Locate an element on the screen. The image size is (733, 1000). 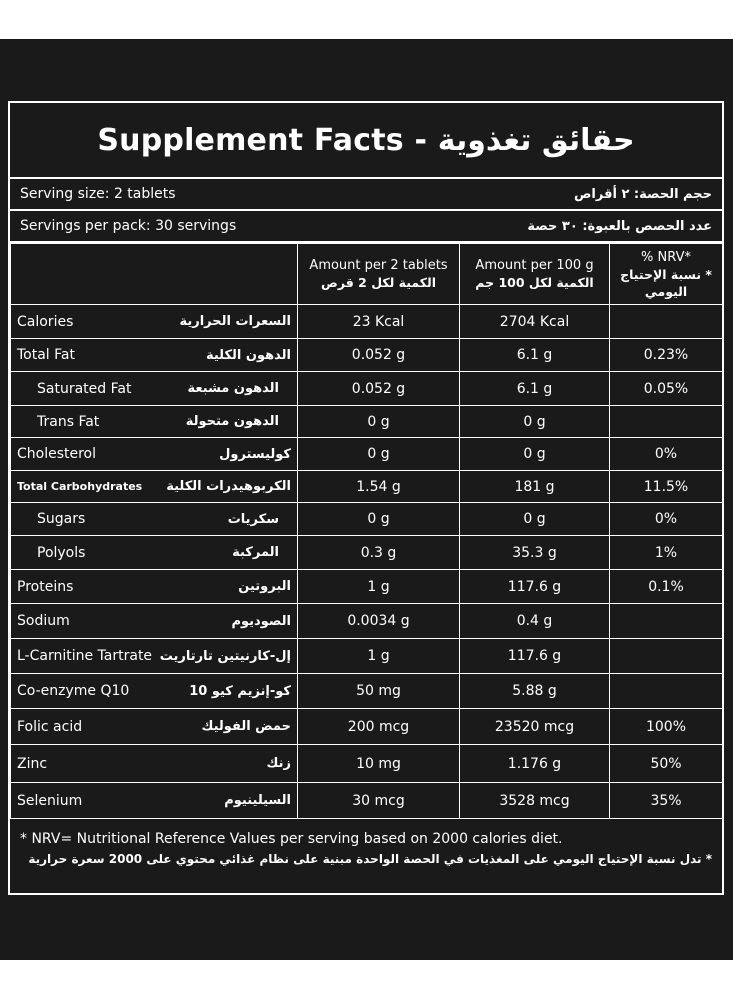
servings-per-pack-en: Servings per pack: 30 servings is located at coordinates (128, 226).